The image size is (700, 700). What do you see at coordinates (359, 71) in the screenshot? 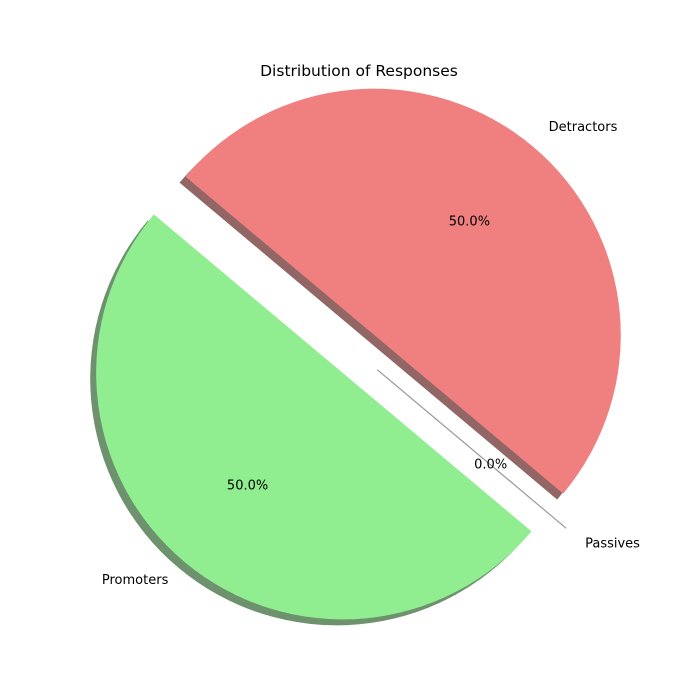
I see `chart-title: Distribution of Responses` at bounding box center [359, 71].